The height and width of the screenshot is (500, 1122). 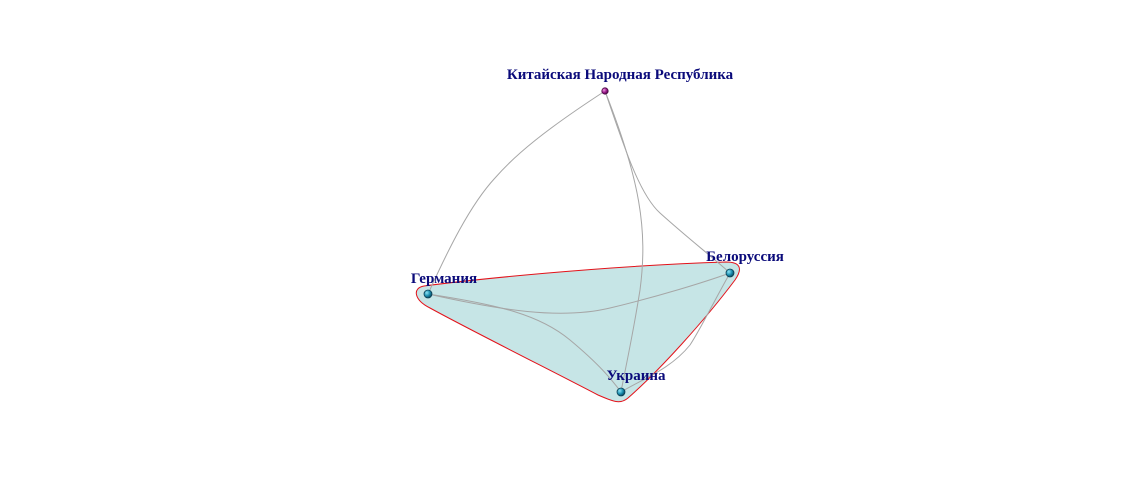 I want to click on edge-china-germany, so click(x=516, y=192).